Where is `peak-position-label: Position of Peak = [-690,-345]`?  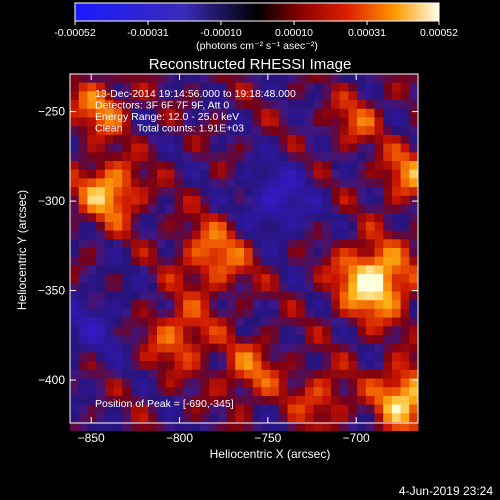
peak-position-label: Position of Peak = [-690,-345] is located at coordinates (164, 404).